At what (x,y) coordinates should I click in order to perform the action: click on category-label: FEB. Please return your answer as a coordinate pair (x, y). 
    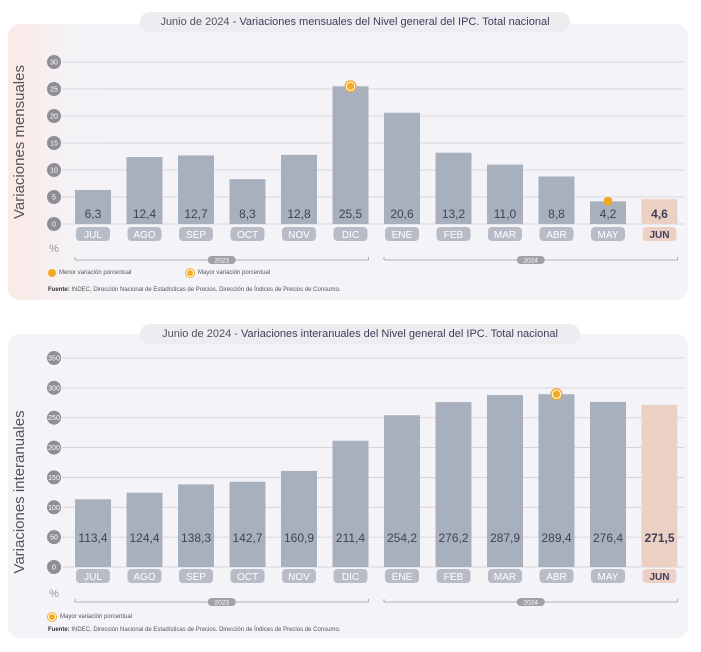
    Looking at the image, I should click on (454, 235).